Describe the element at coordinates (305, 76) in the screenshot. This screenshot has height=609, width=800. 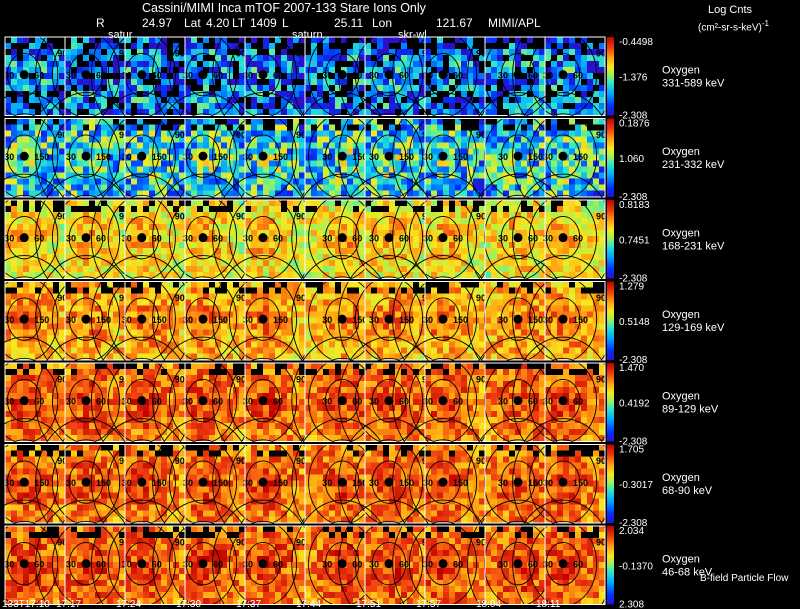
I see `panel-border` at that location.